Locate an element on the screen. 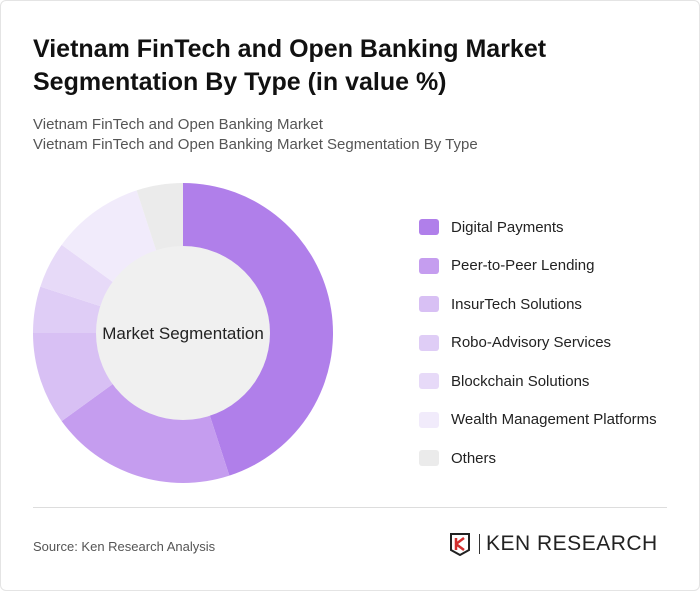 This screenshot has height=591, width=700. legend-label: Others is located at coordinates (474, 458).